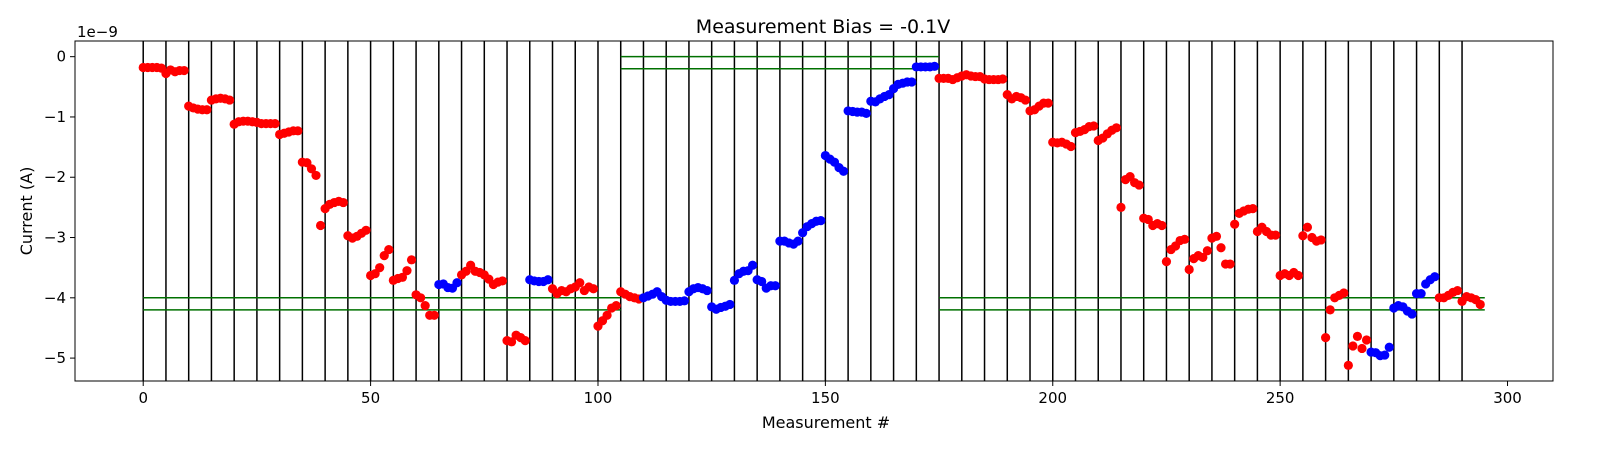 Image resolution: width=1600 pixels, height=450 pixels. Describe the element at coordinates (1507, 398) in the screenshot. I see `x-tick-label: 300` at that location.